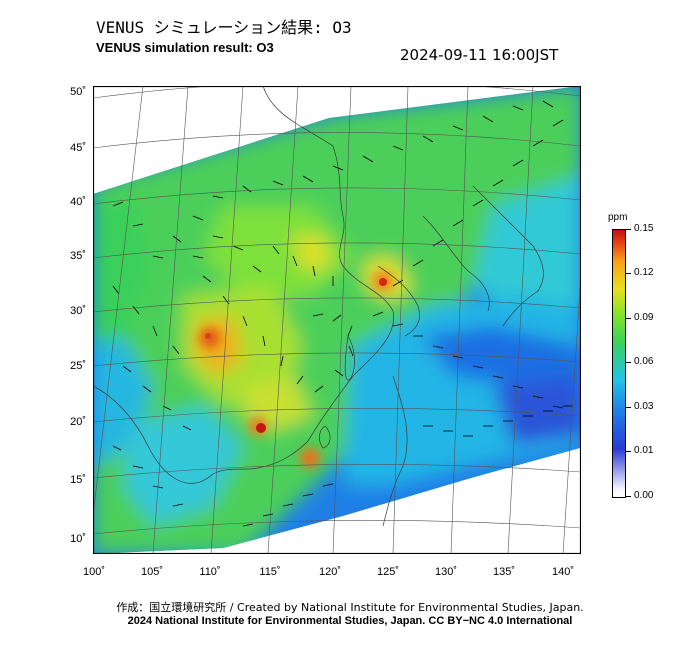 The width and height of the screenshot is (700, 649). I want to click on lon-label: 125˚, so click(388, 572).